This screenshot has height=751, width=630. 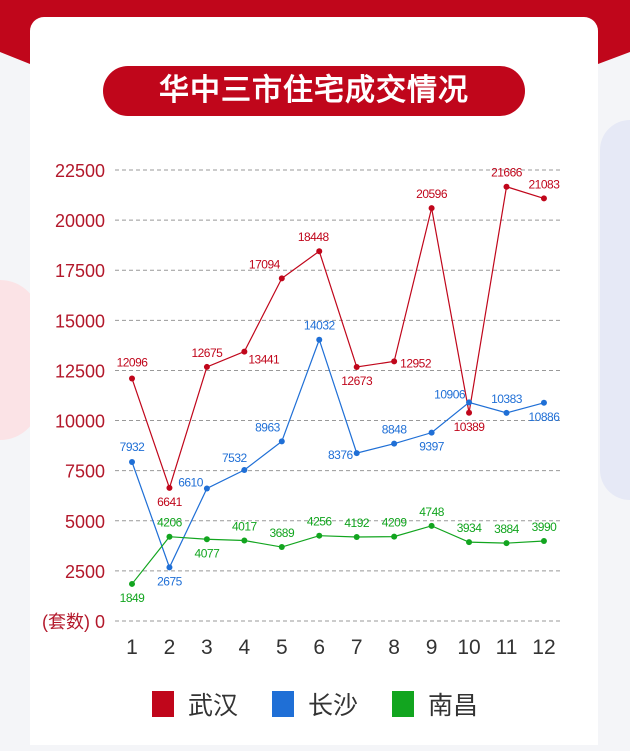 I want to click on decor-blob-right, so click(x=615, y=310).